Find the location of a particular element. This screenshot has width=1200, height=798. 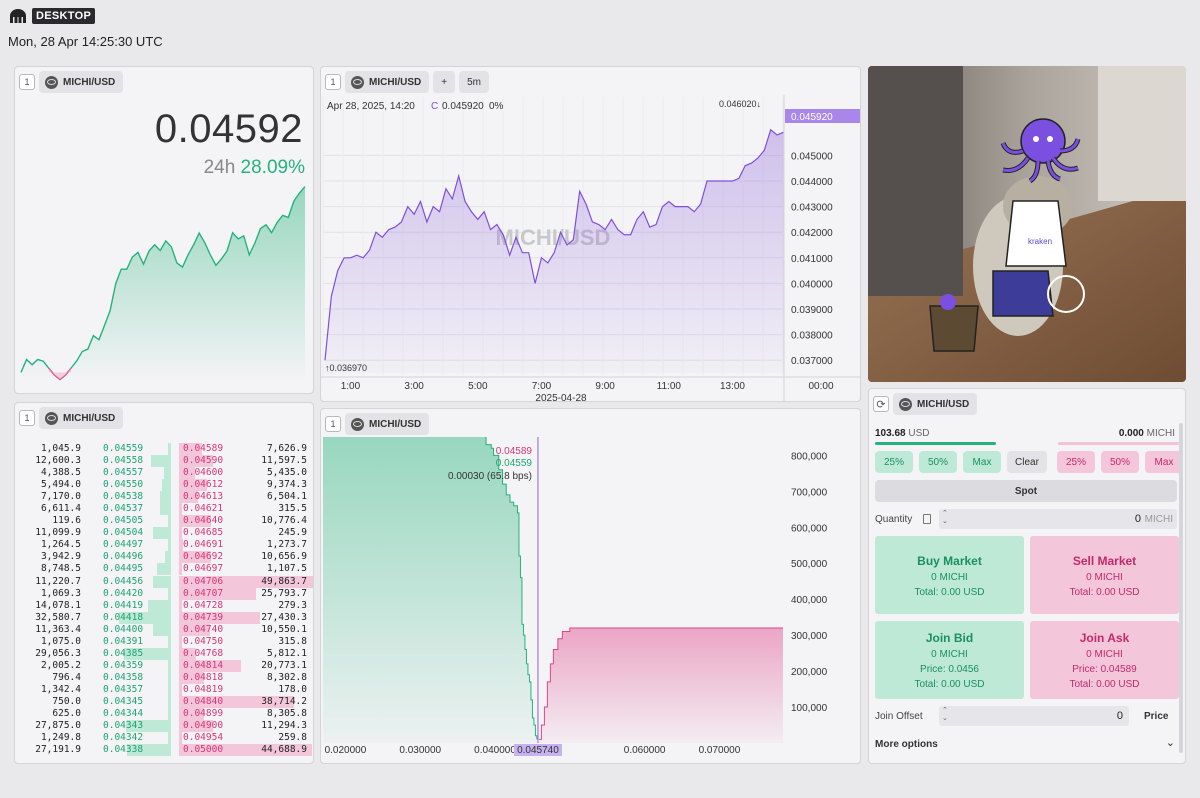

offset-unit-toggle: Price is located at coordinates (1156, 716).